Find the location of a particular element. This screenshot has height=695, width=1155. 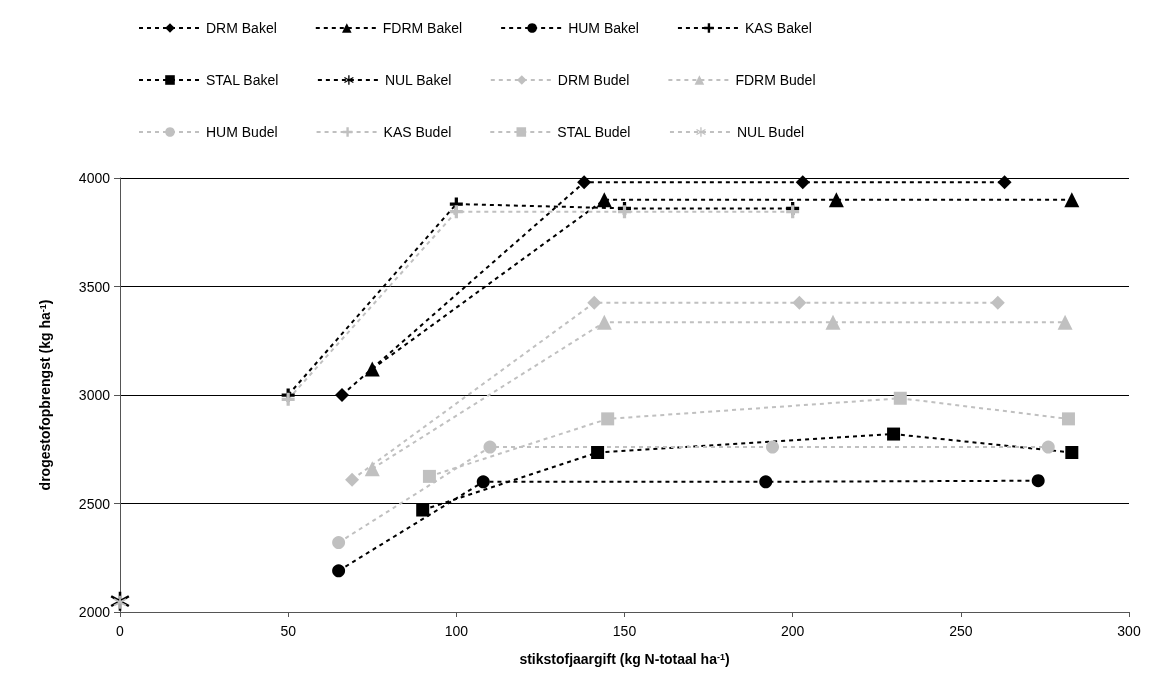

legend-label: DRM Bakel is located at coordinates (241, 28).